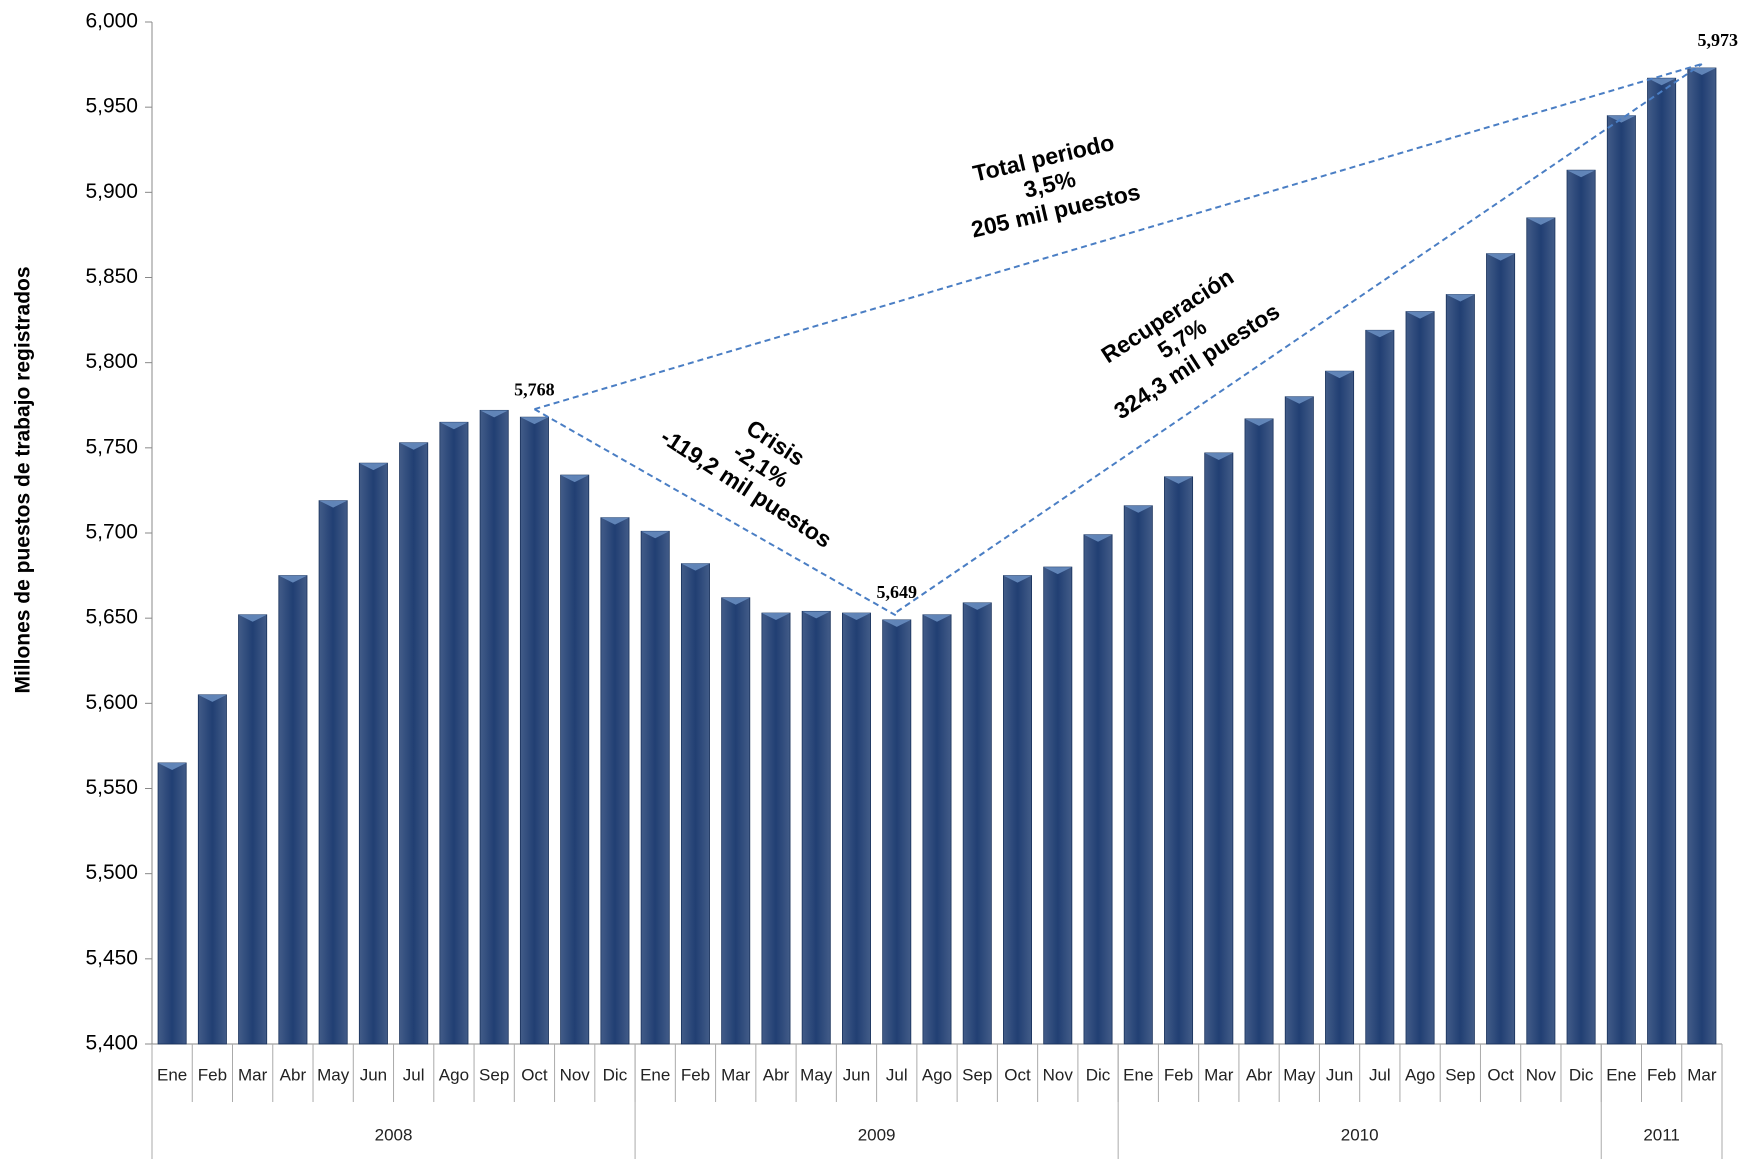 The height and width of the screenshot is (1159, 1742). I want to click on y-tick-label: 5,800, so click(111, 361).